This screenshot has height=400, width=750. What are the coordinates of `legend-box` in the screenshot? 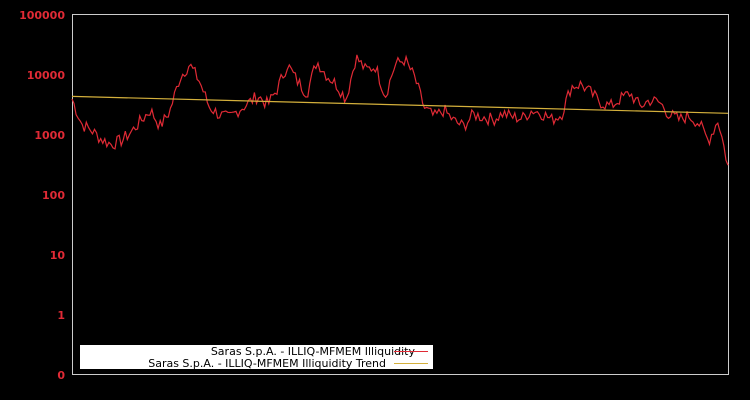 It's located at (256, 357).